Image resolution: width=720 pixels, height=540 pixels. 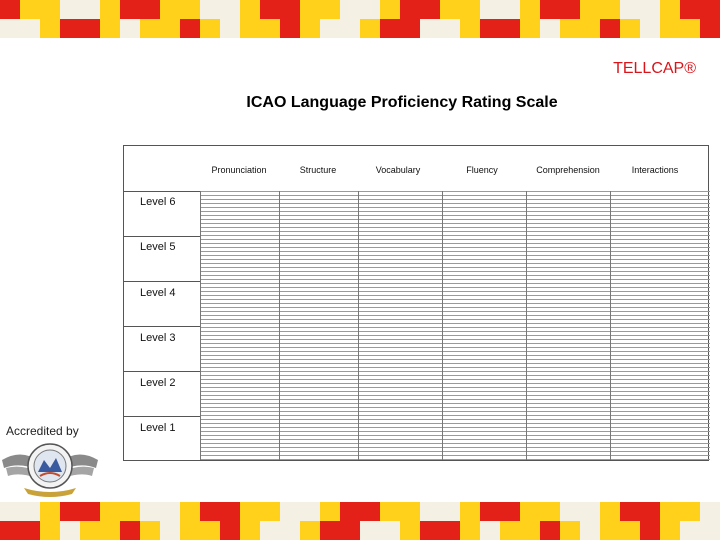 I want to click on column-header-pronunciation: Pronunciation, so click(x=239, y=170).